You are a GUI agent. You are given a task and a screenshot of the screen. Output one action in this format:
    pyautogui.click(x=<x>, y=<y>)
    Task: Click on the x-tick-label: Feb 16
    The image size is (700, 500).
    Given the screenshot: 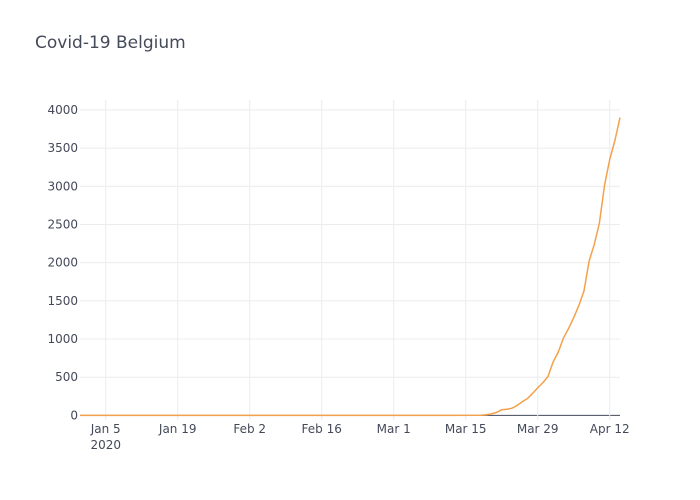 What is the action you would take?
    pyautogui.click(x=322, y=429)
    